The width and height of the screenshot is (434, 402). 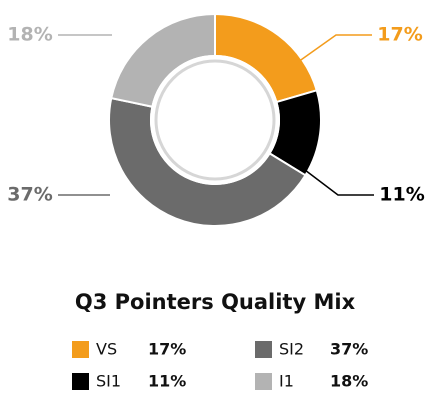 I want to click on legend-value: 18%, so click(x=349, y=381).